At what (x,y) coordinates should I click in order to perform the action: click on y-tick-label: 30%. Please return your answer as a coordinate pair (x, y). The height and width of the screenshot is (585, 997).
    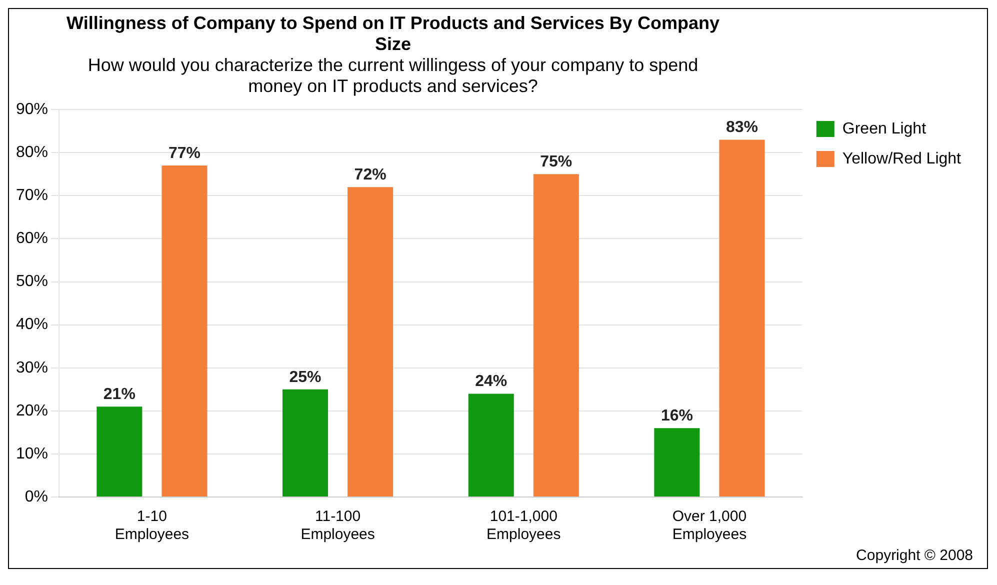
    Looking at the image, I should click on (32, 367).